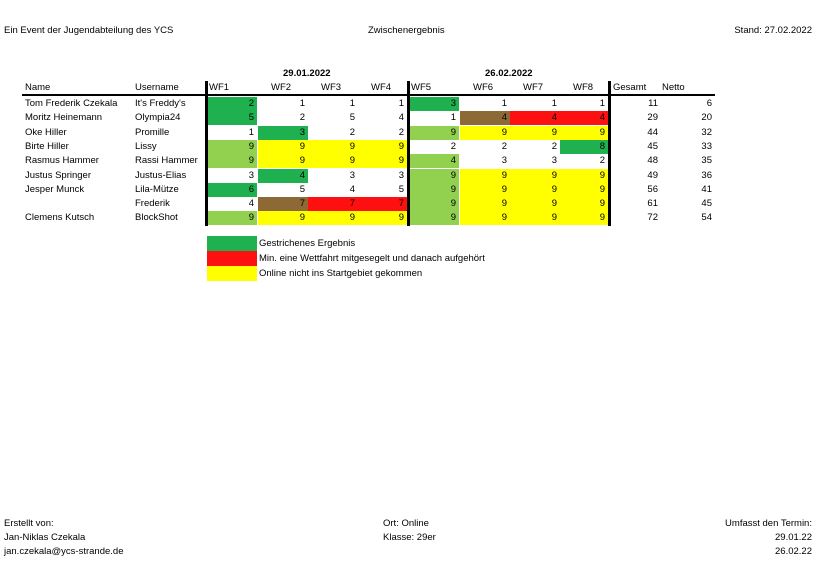  I want to click on cell-netto: 33, so click(706, 146).